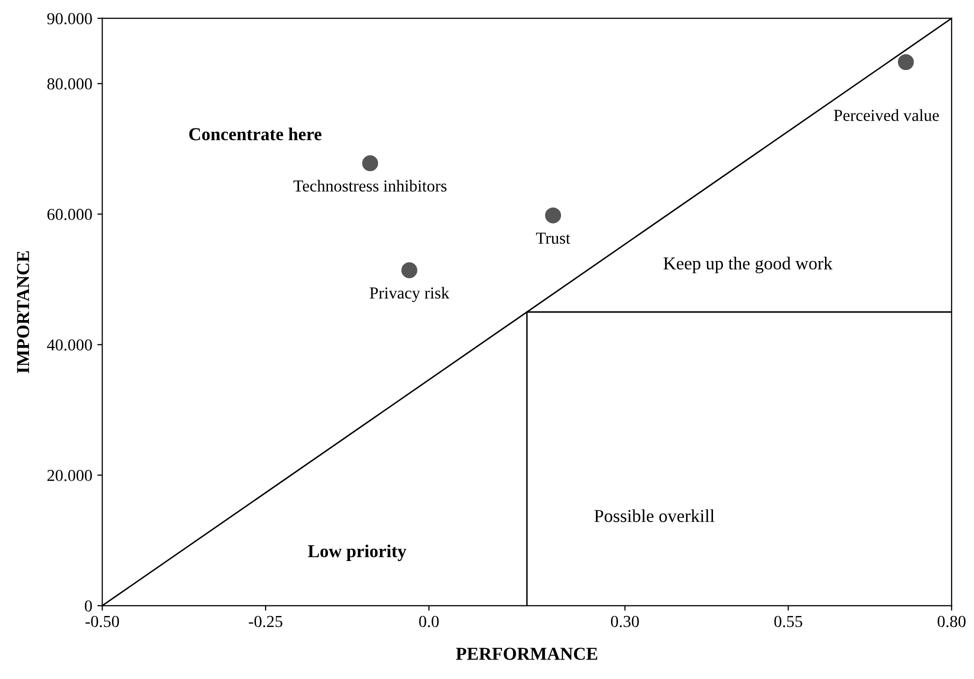  I want to click on series-label: Trust, so click(553, 238).